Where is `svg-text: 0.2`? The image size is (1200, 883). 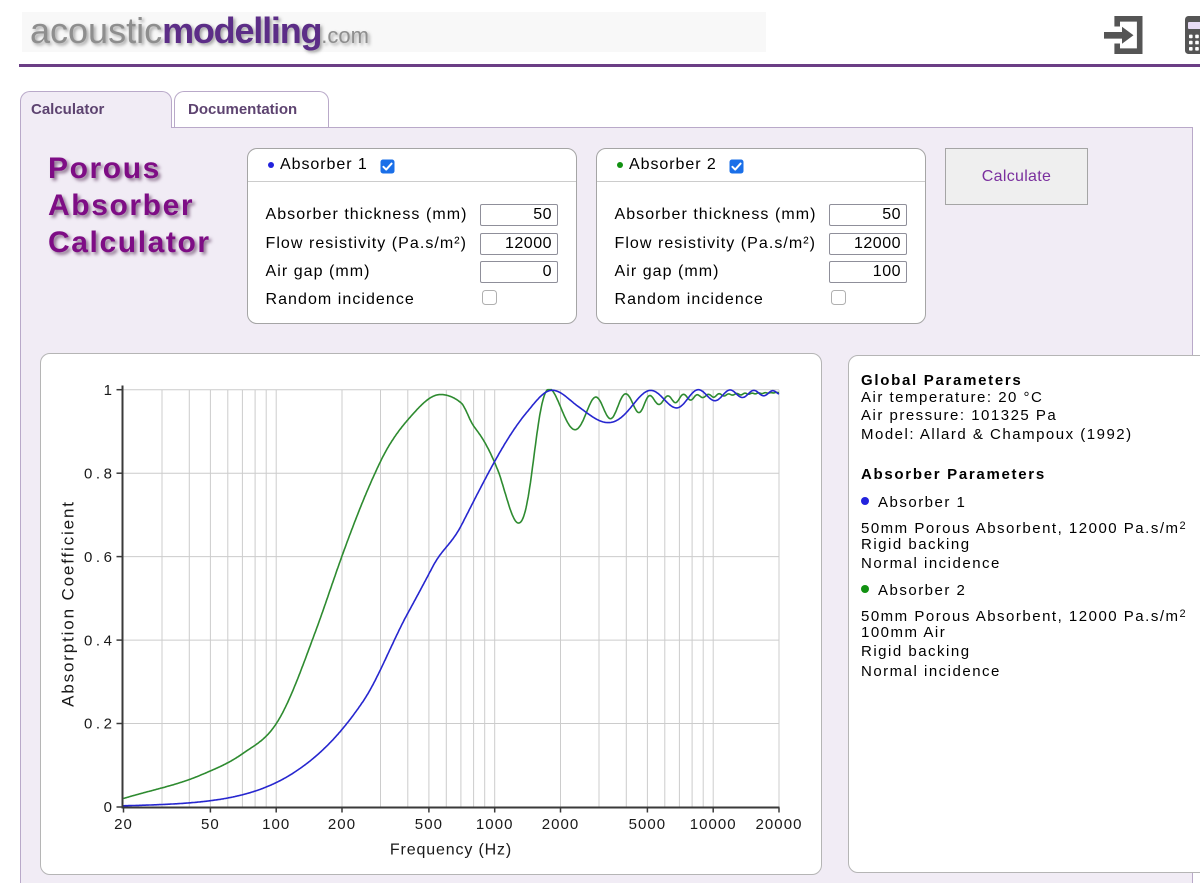
svg-text: 0.2 is located at coordinates (98, 723).